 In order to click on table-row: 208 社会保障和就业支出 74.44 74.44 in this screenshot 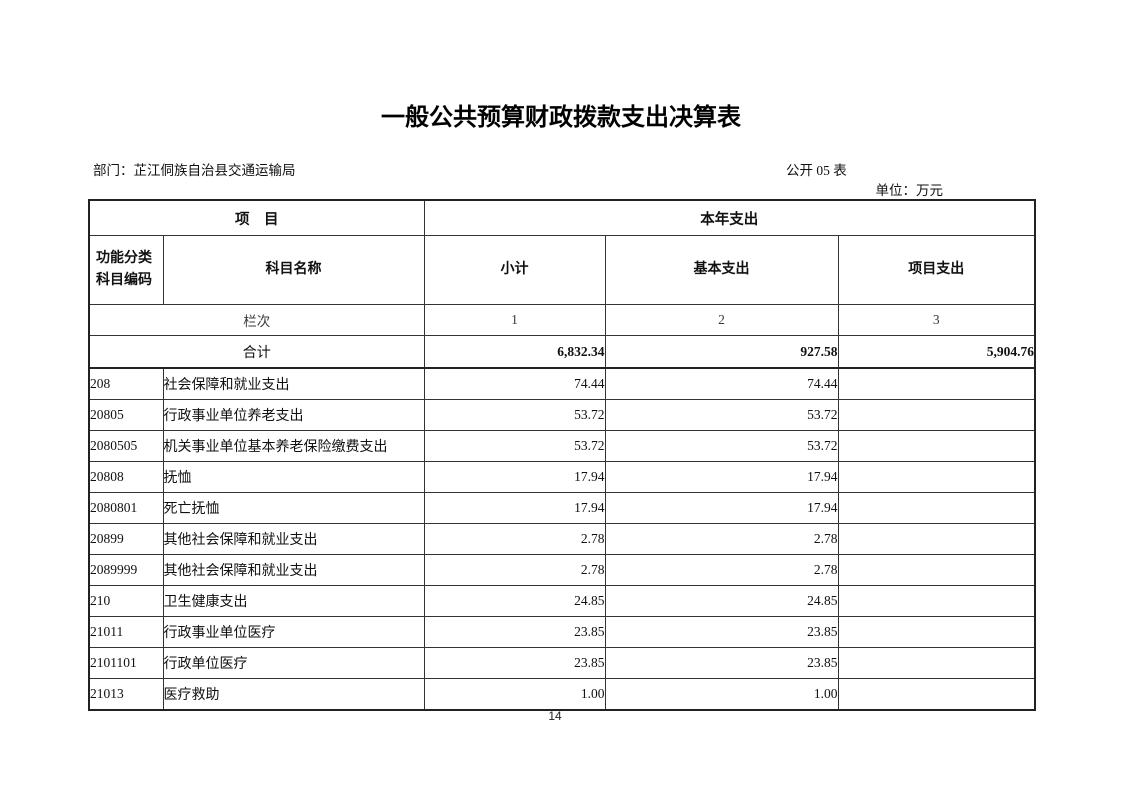, I will do `click(562, 383)`.